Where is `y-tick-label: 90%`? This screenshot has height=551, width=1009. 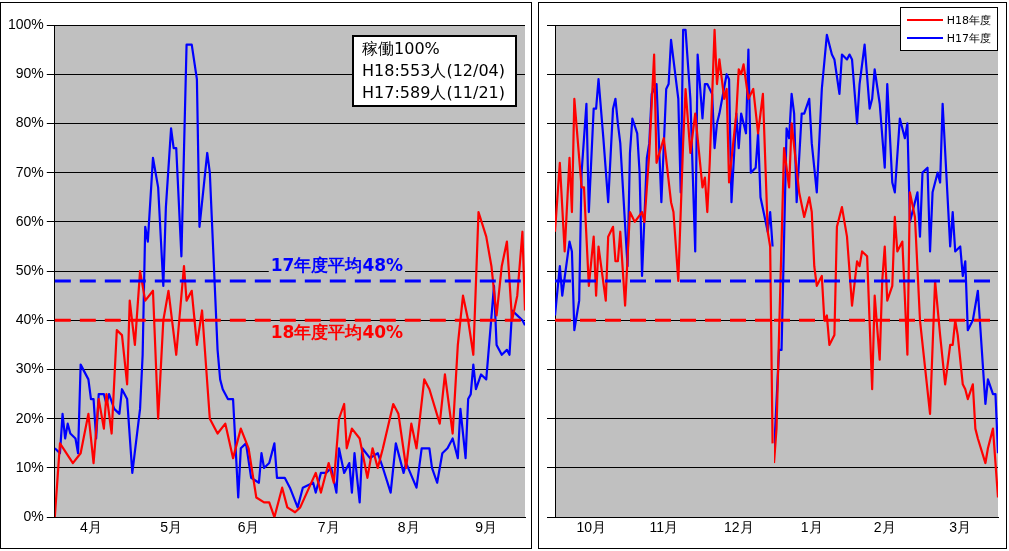
y-tick-label: 90% is located at coordinates (29, 73).